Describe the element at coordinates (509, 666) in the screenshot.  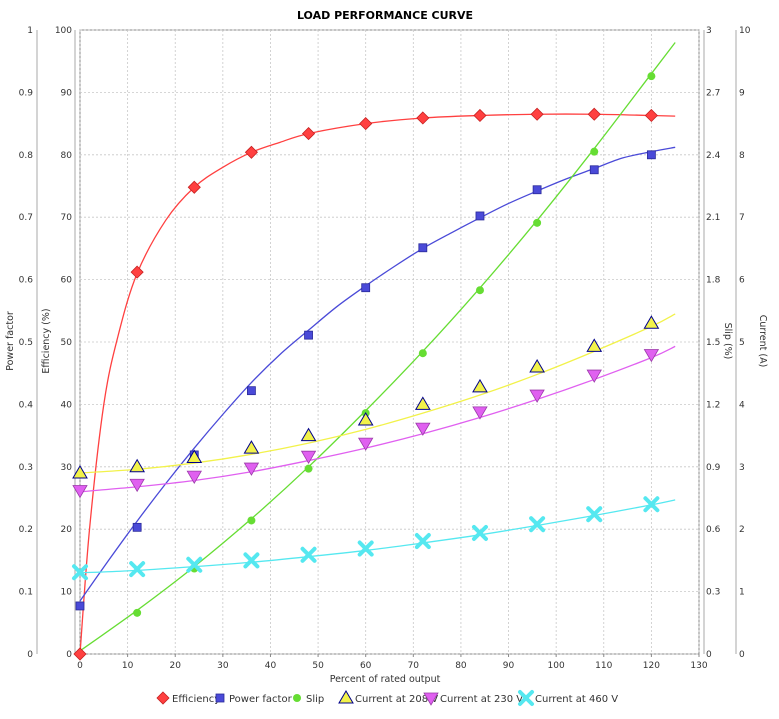
I see `x-tick-label: 90` at that location.